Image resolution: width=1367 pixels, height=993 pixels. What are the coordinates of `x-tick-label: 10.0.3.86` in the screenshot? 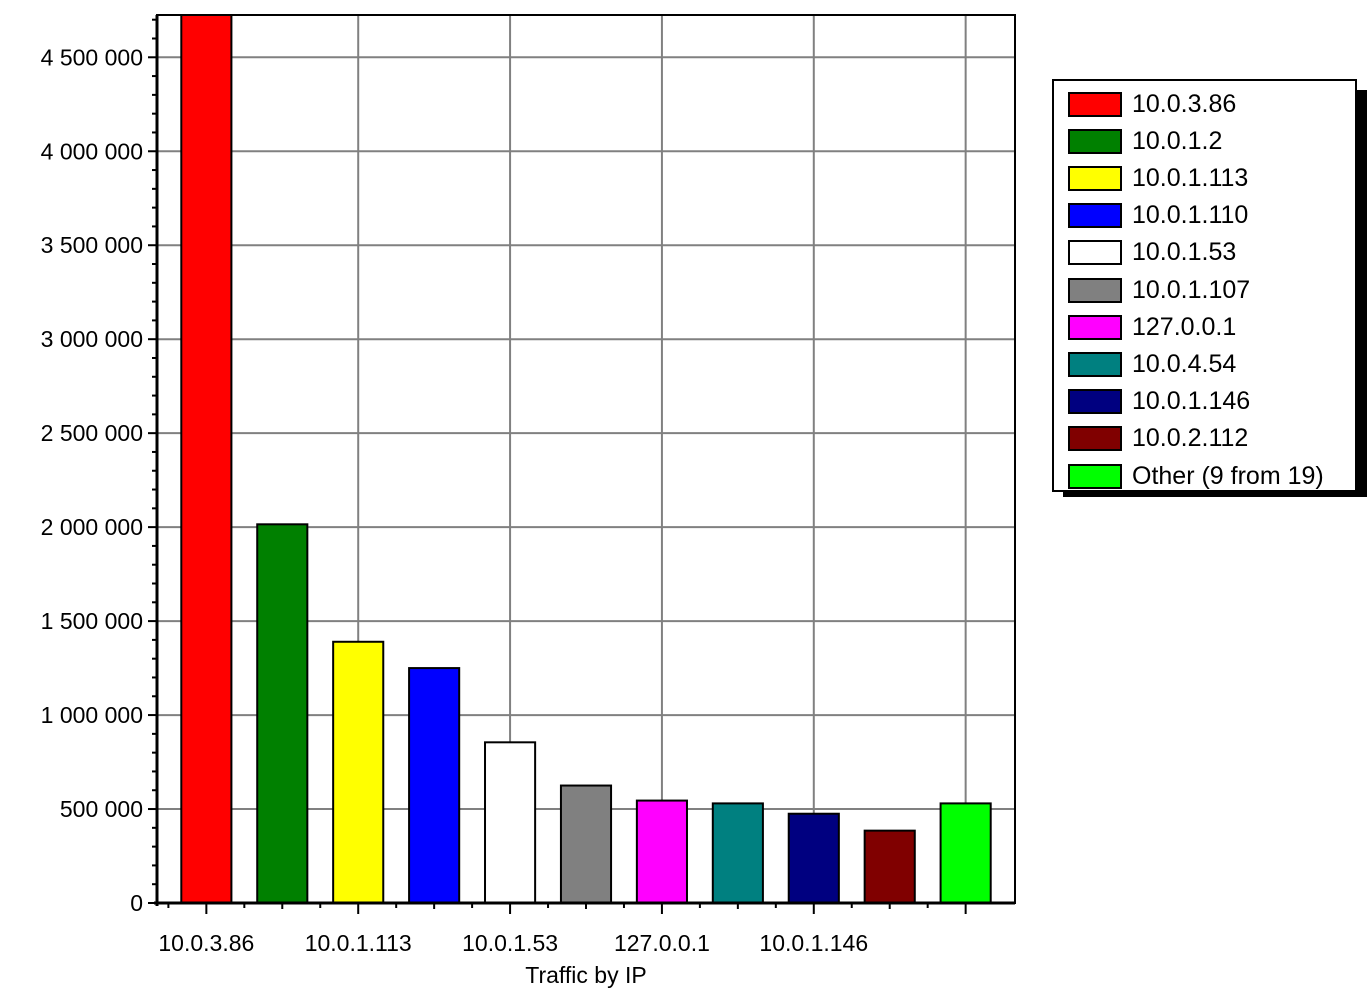 It's located at (206, 943).